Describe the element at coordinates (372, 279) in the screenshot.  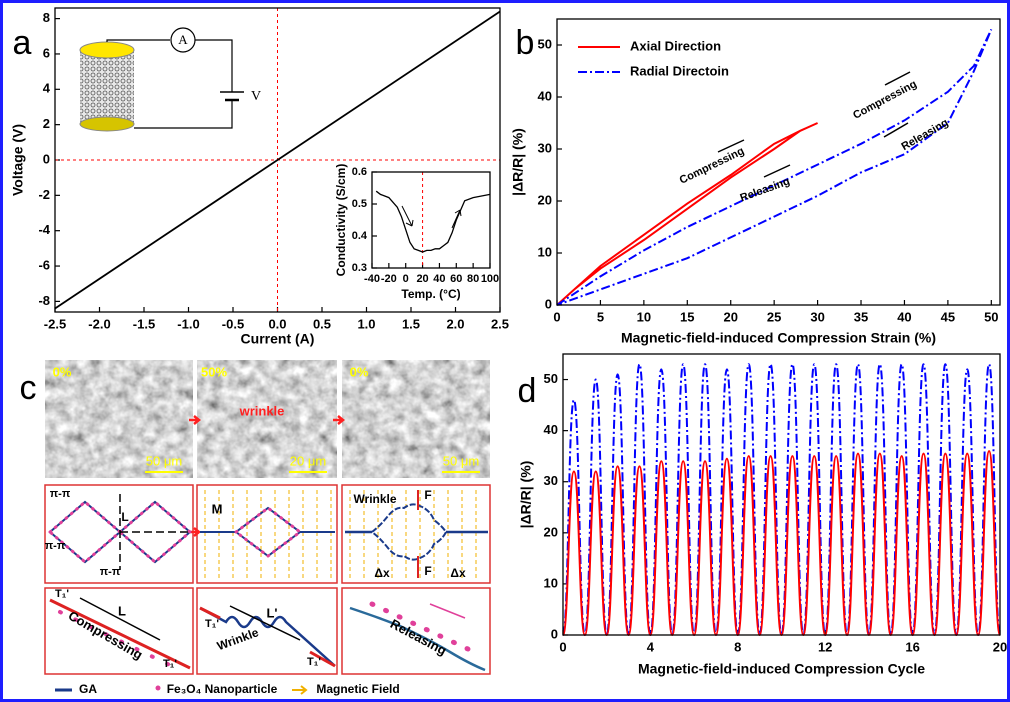
I see `x-tick-label: -40` at that location.